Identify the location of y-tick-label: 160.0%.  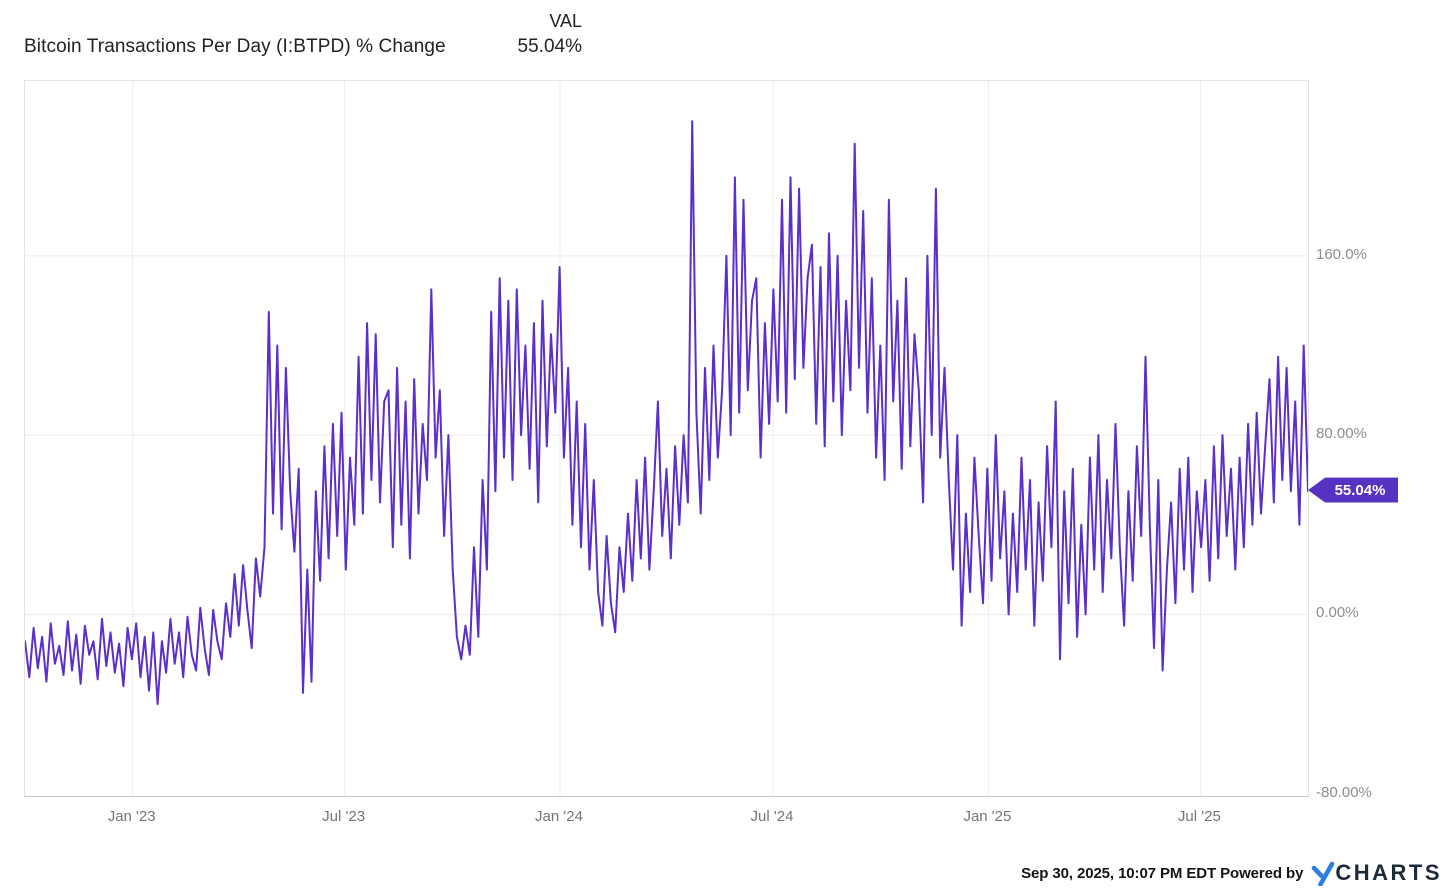
(1341, 254).